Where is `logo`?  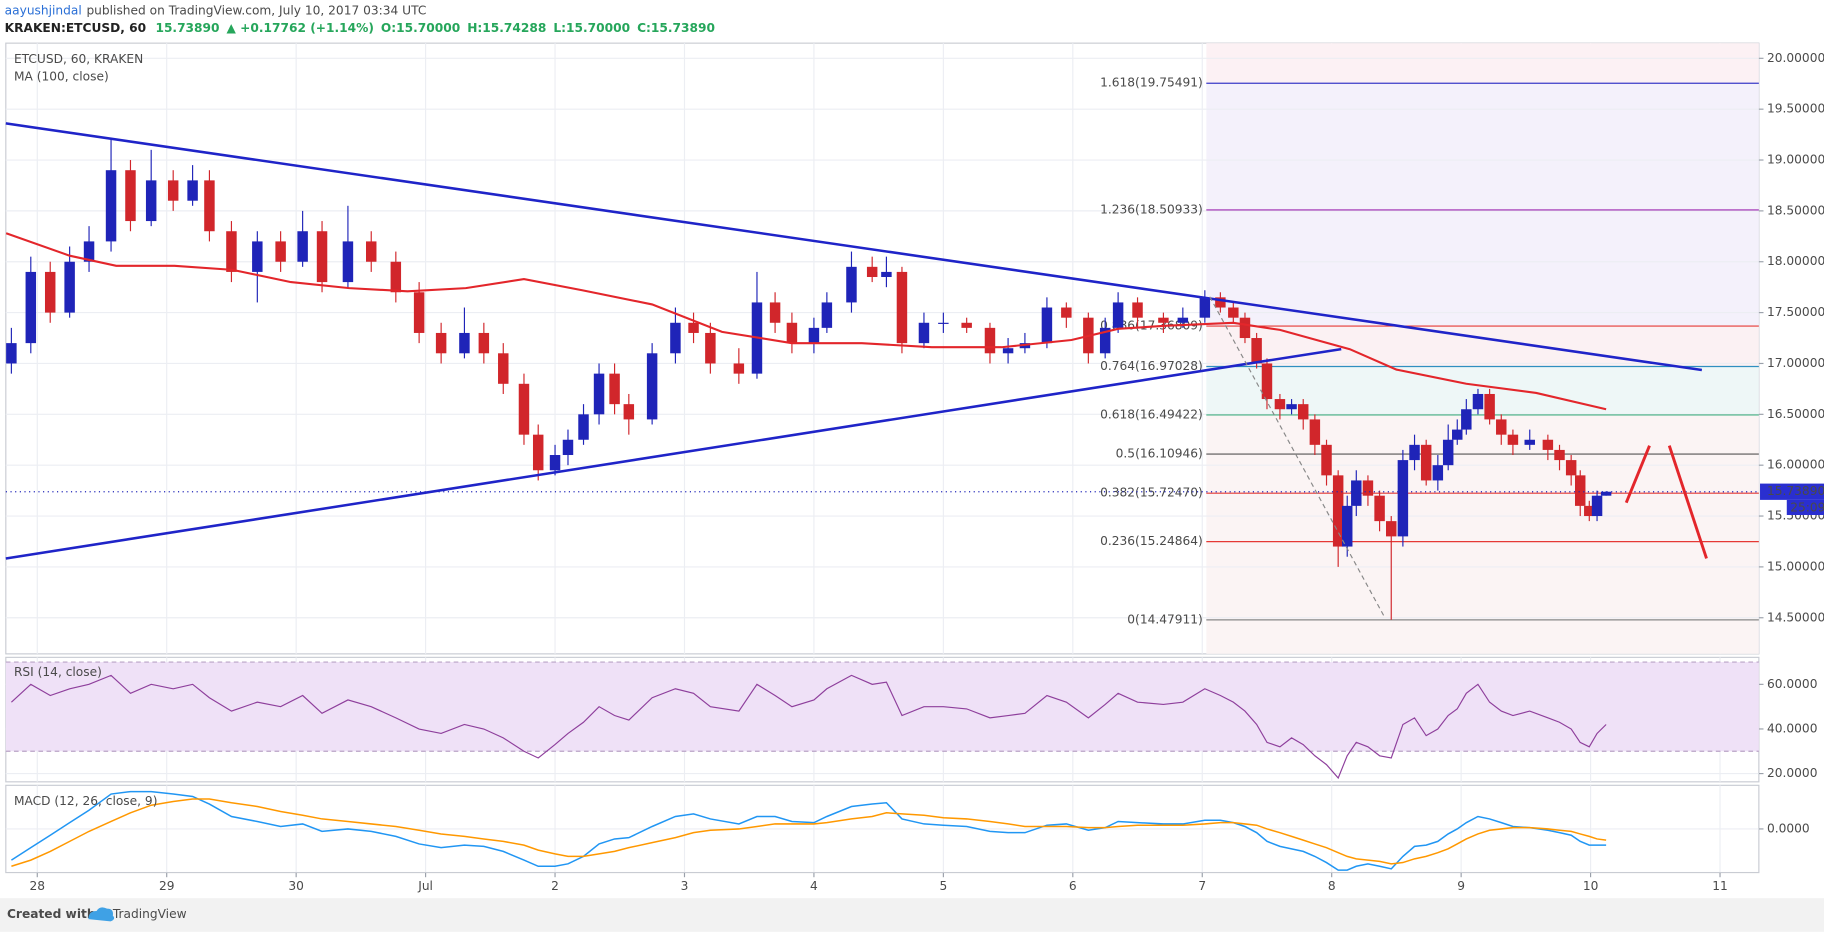 logo is located at coordinates (101, 914).